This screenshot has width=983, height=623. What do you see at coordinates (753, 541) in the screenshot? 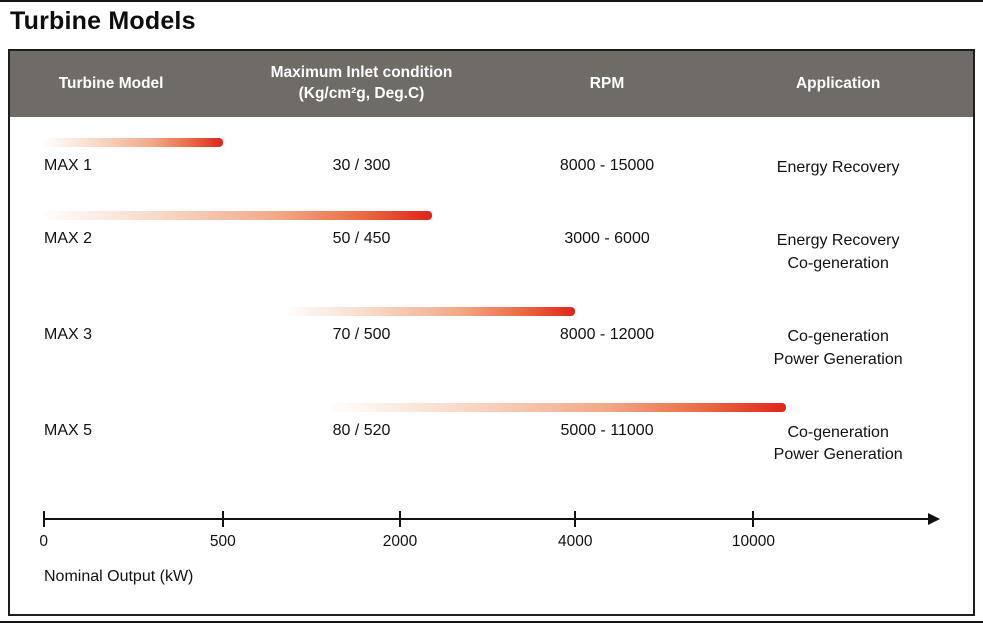
I see `axis-tick-label: 10000` at bounding box center [753, 541].